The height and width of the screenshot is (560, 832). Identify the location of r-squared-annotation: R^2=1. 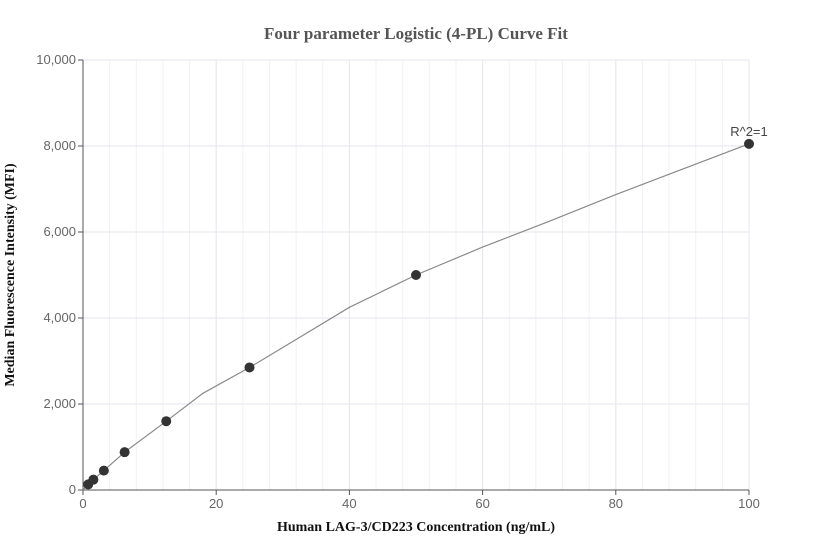
(749, 131).